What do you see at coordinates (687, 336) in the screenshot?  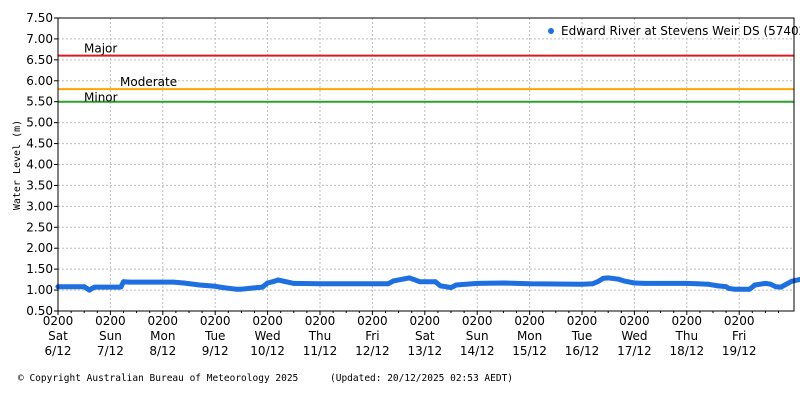 I see `x-tick-label-line: Thu` at bounding box center [687, 336].